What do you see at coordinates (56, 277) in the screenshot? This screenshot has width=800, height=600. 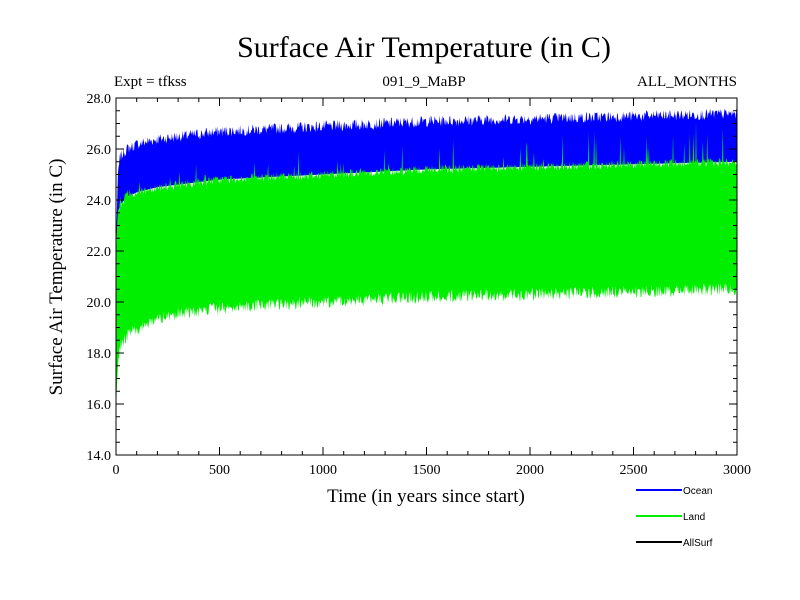 I see `y-axis-title: Surface Air Temperature (in C)` at bounding box center [56, 277].